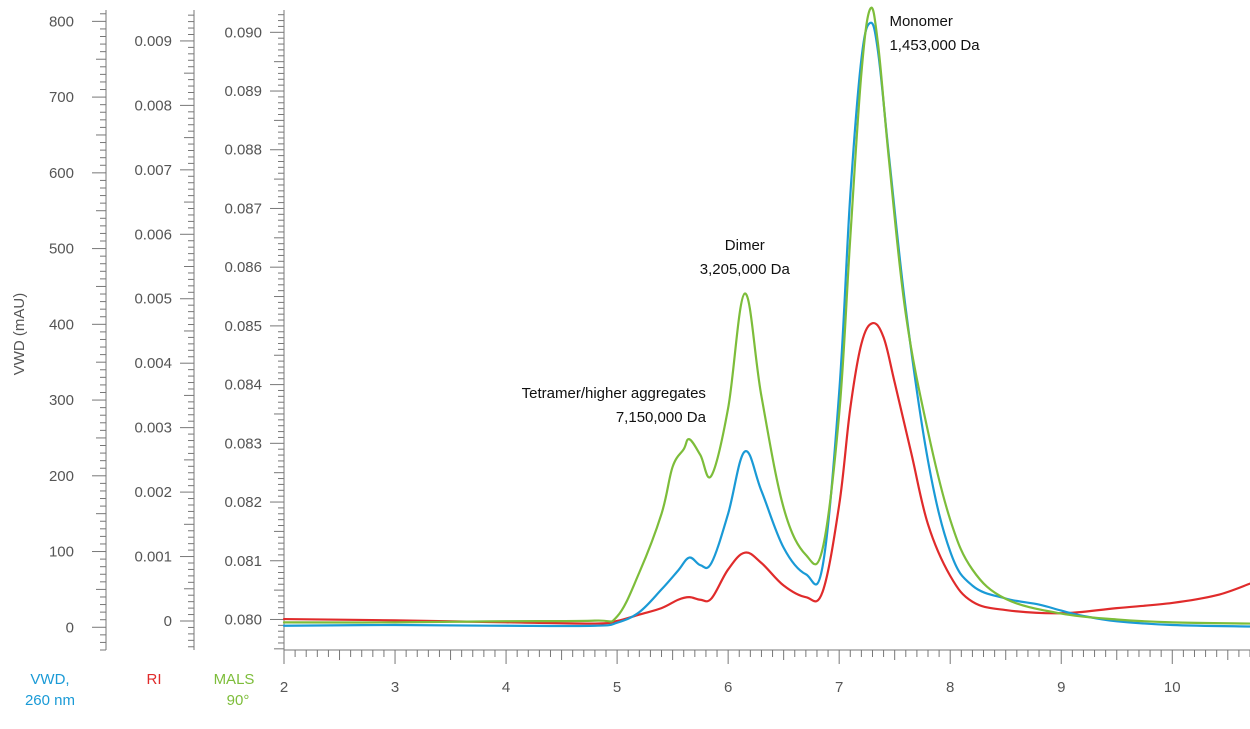  Describe the element at coordinates (934, 45) in the screenshot. I see `annotation-monomer-mass: 1,453,000 Da` at that location.